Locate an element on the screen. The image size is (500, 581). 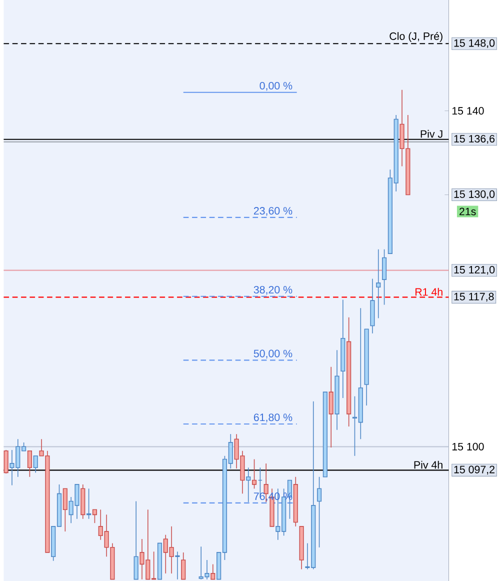
annotation: 23,60 % is located at coordinates (273, 211).